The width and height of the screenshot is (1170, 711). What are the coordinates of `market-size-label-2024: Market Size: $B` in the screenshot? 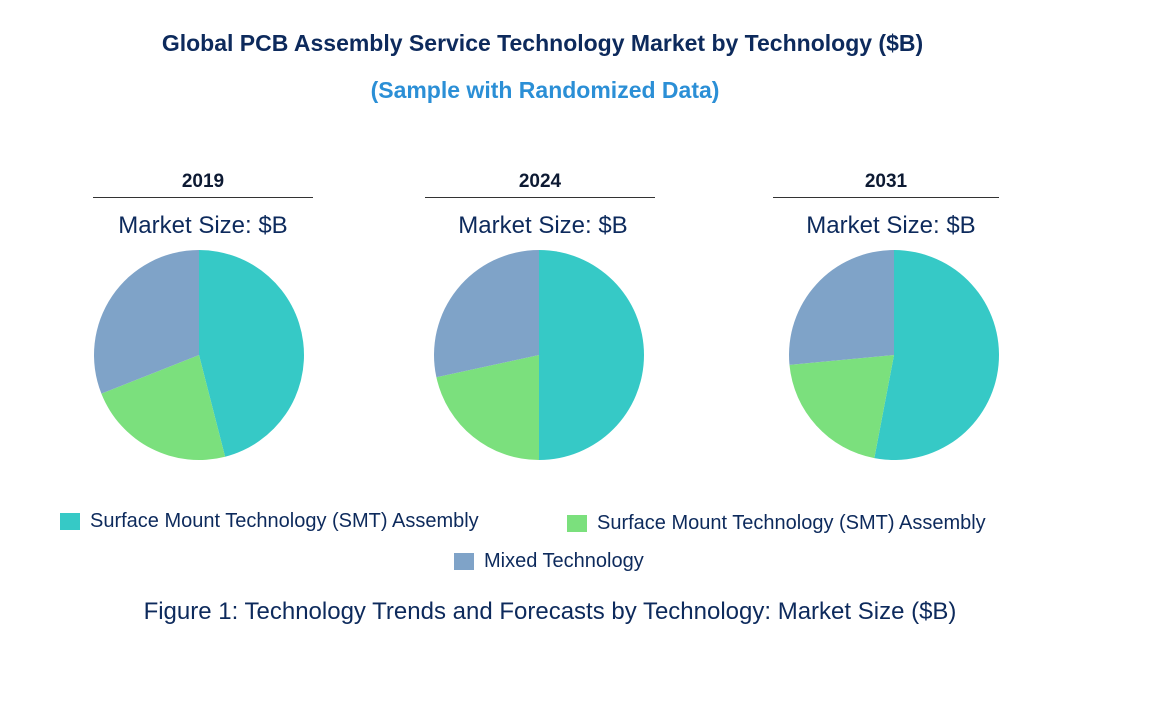 It's located at (543, 225).